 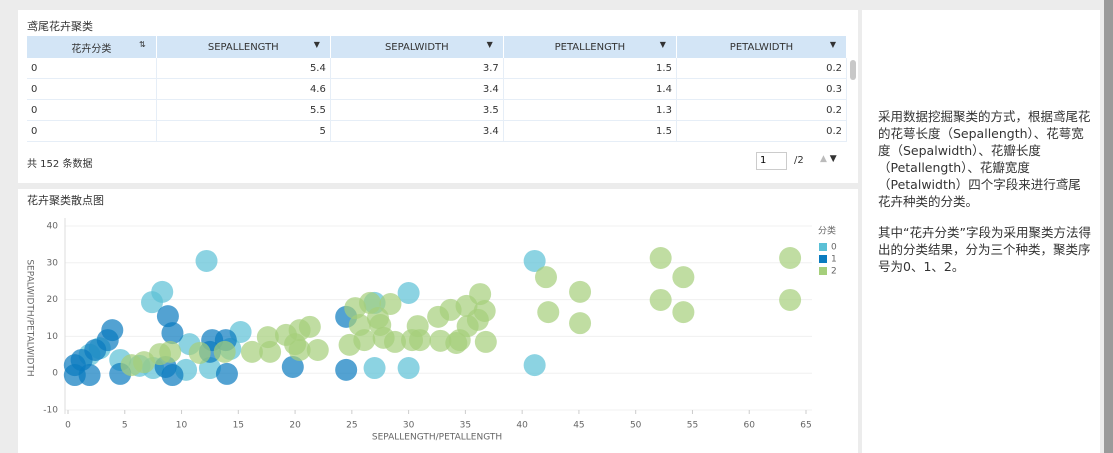 What do you see at coordinates (853, 70) in the screenshot?
I see `scrollbar` at bounding box center [853, 70].